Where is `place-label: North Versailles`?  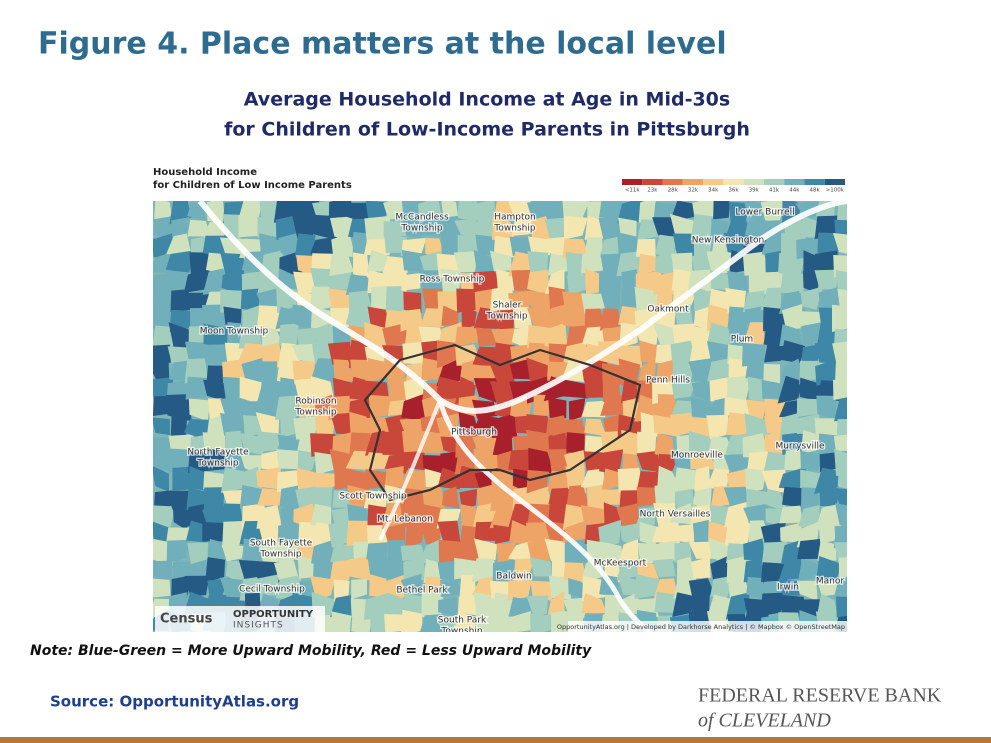 place-label: North Versailles is located at coordinates (675, 515).